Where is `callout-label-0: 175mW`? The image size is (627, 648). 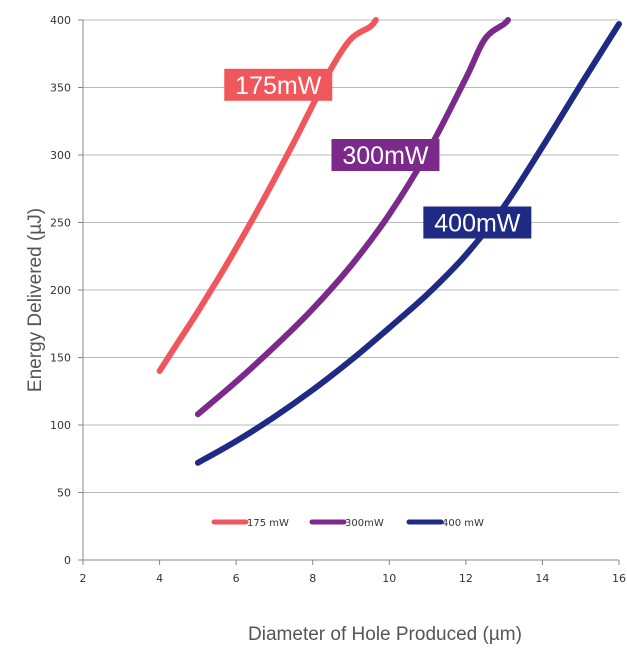
callout-label-0: 175mW is located at coordinates (278, 86).